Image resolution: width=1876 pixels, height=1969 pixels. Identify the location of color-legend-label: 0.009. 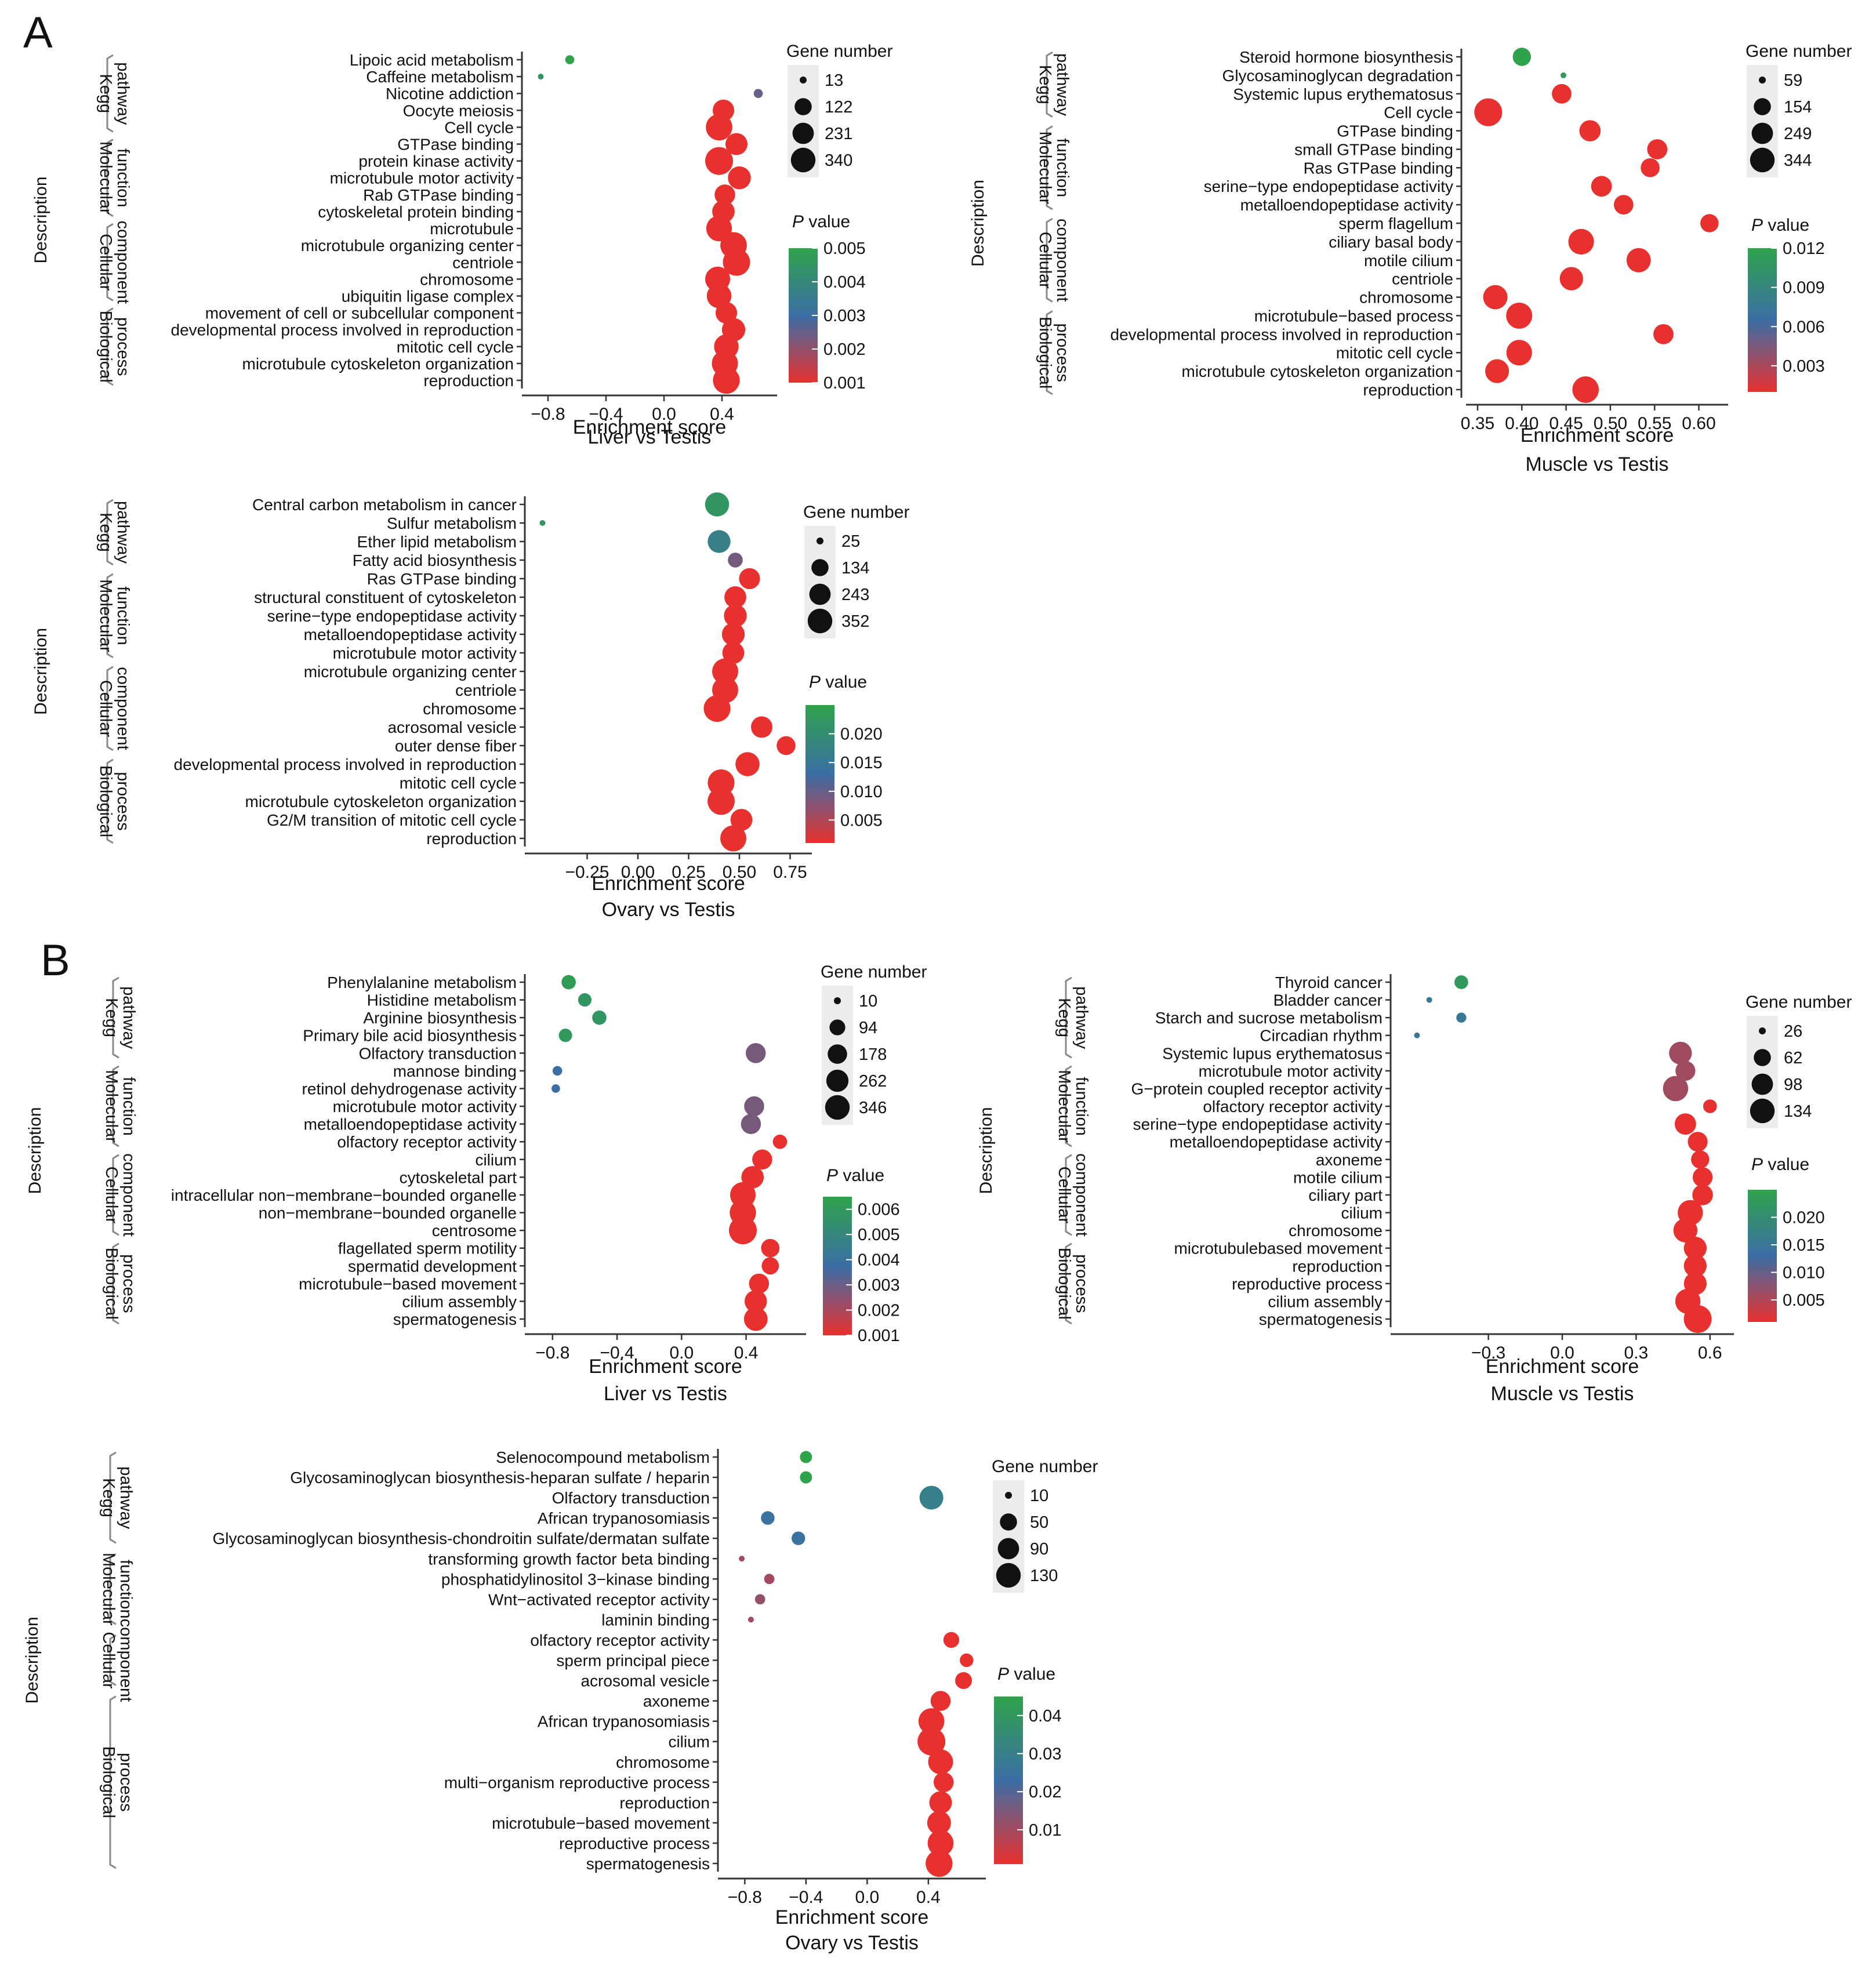
(1804, 288).